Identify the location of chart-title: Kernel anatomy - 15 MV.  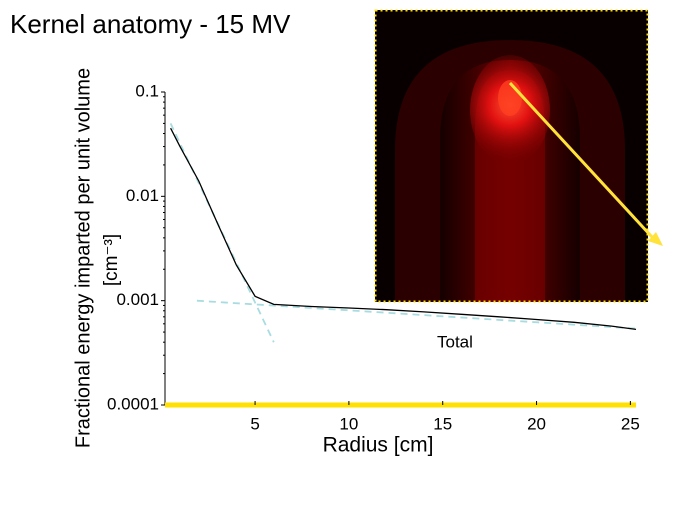
(150, 24).